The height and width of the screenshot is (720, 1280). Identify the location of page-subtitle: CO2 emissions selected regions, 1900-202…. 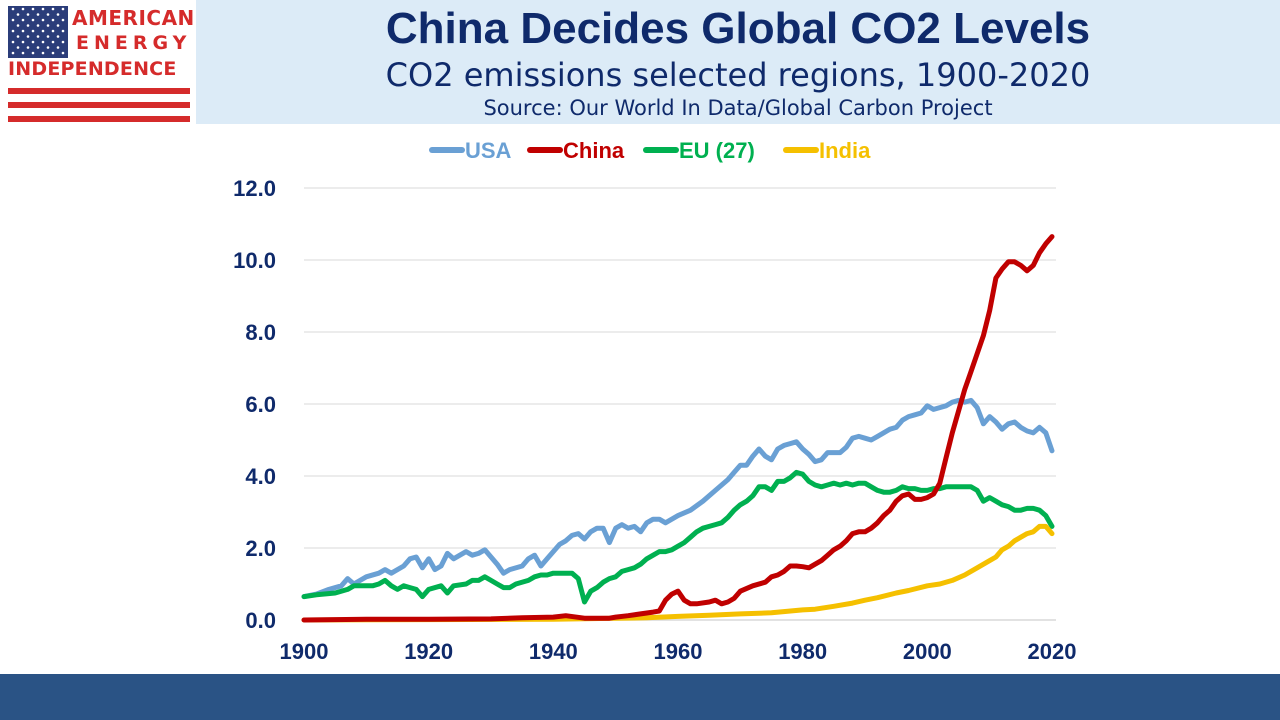
(738, 75).